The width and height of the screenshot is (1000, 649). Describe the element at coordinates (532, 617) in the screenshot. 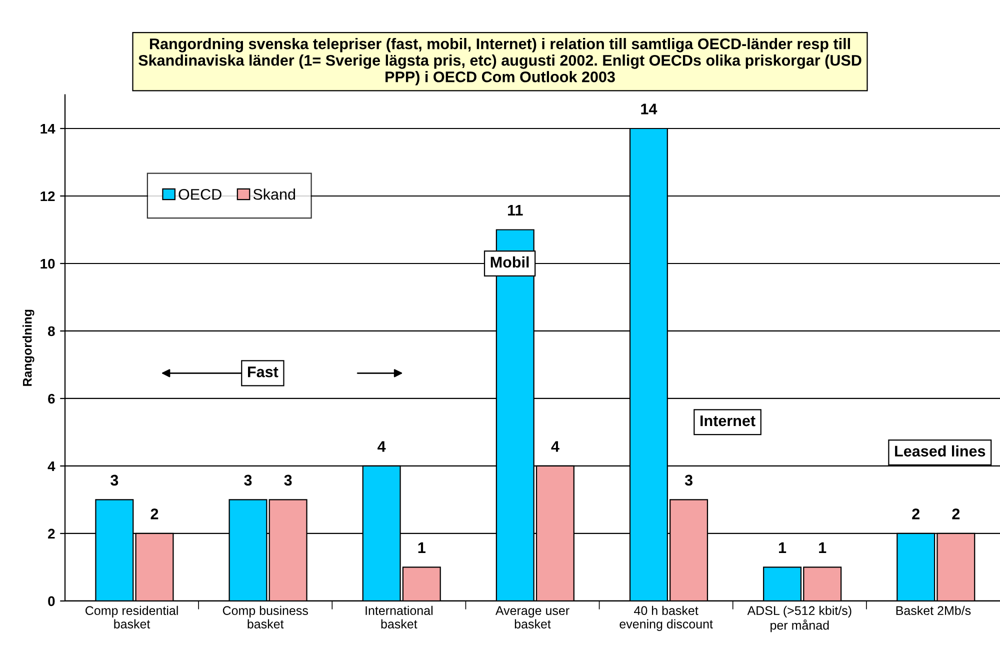

I see `x-tick-label: Average user basket` at that location.